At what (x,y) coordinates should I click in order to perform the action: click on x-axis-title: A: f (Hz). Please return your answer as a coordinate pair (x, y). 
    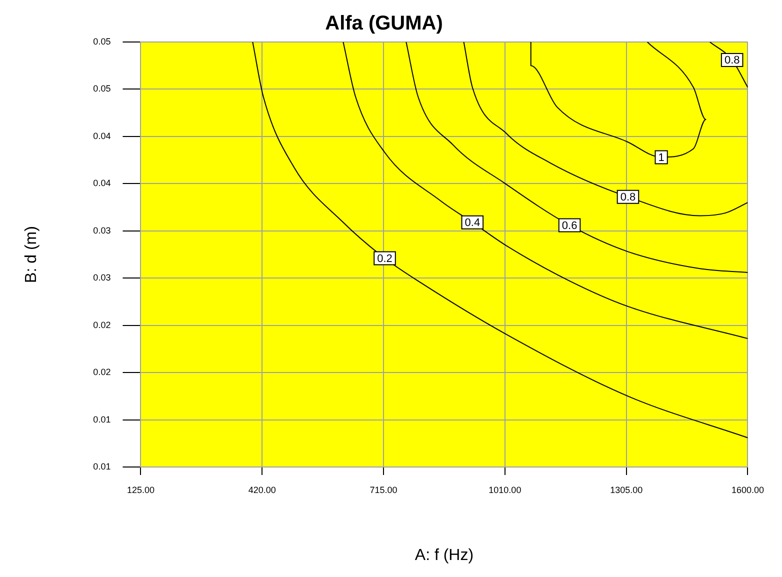
    Looking at the image, I should click on (444, 555).